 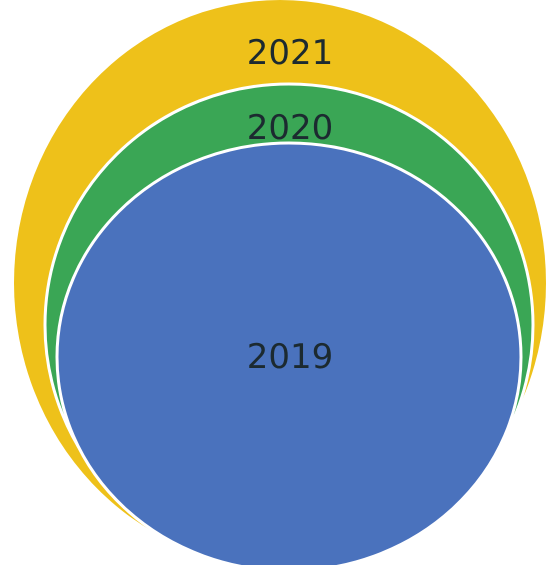 I want to click on label-2021: 2021, so click(x=290, y=53).